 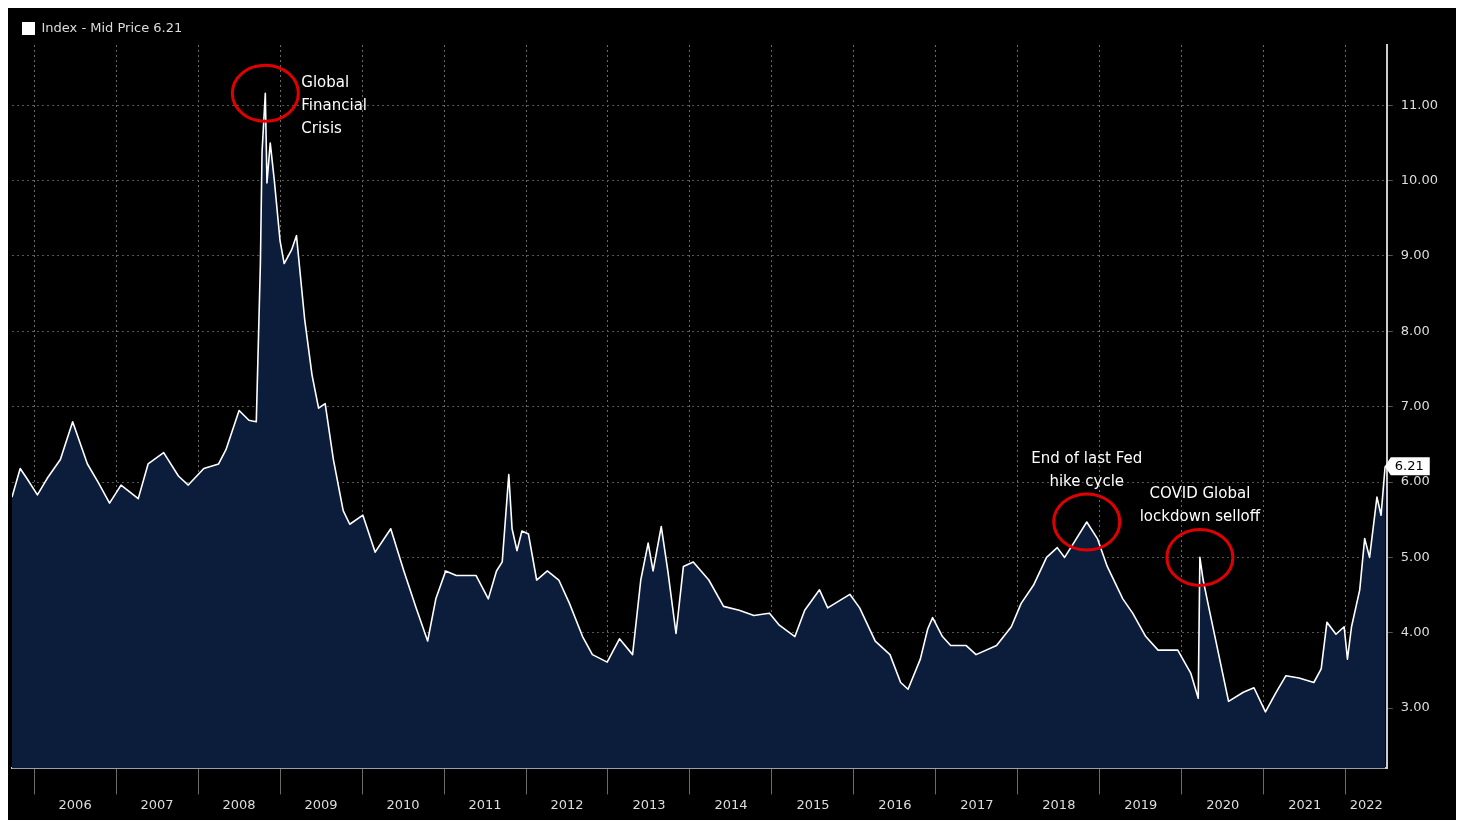 I want to click on x-tick-label: 2009, so click(x=321, y=804).